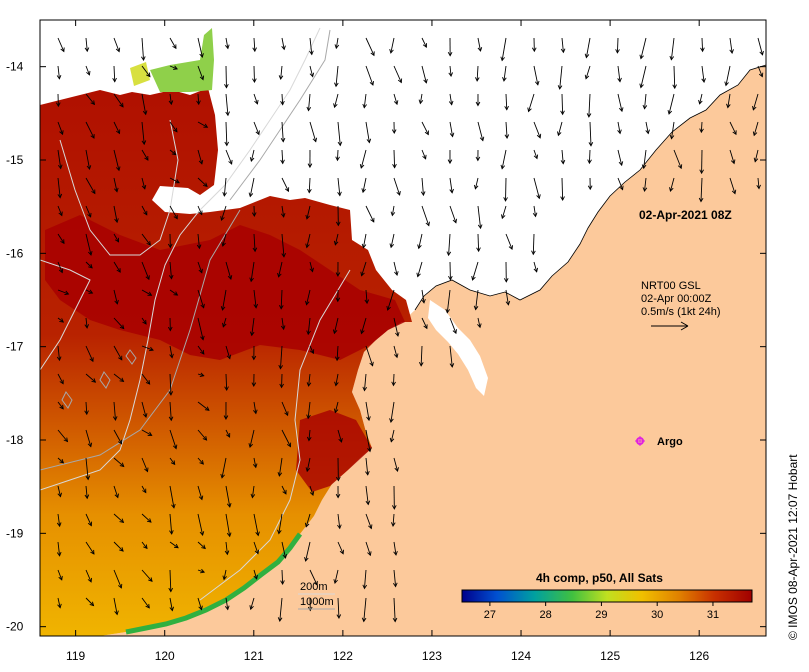 Image resolution: width=809 pixels, height=672 pixels. Describe the element at coordinates (15, 347) in the screenshot. I see `lat-tick-label: -17` at that location.